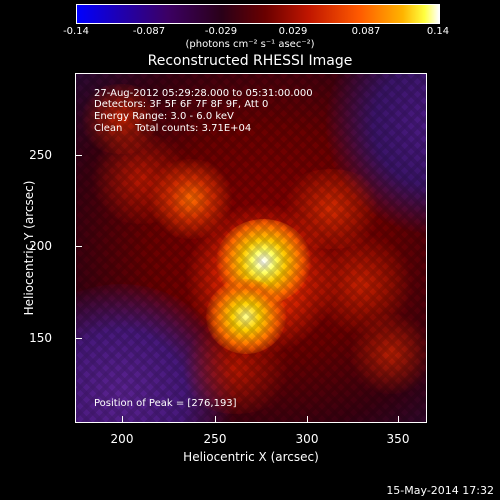  Describe the element at coordinates (181, 104) in the screenshot. I see `detectors-text: Detectors: 3F 5F 6F 7F 8F 9F, Att 0` at that location.